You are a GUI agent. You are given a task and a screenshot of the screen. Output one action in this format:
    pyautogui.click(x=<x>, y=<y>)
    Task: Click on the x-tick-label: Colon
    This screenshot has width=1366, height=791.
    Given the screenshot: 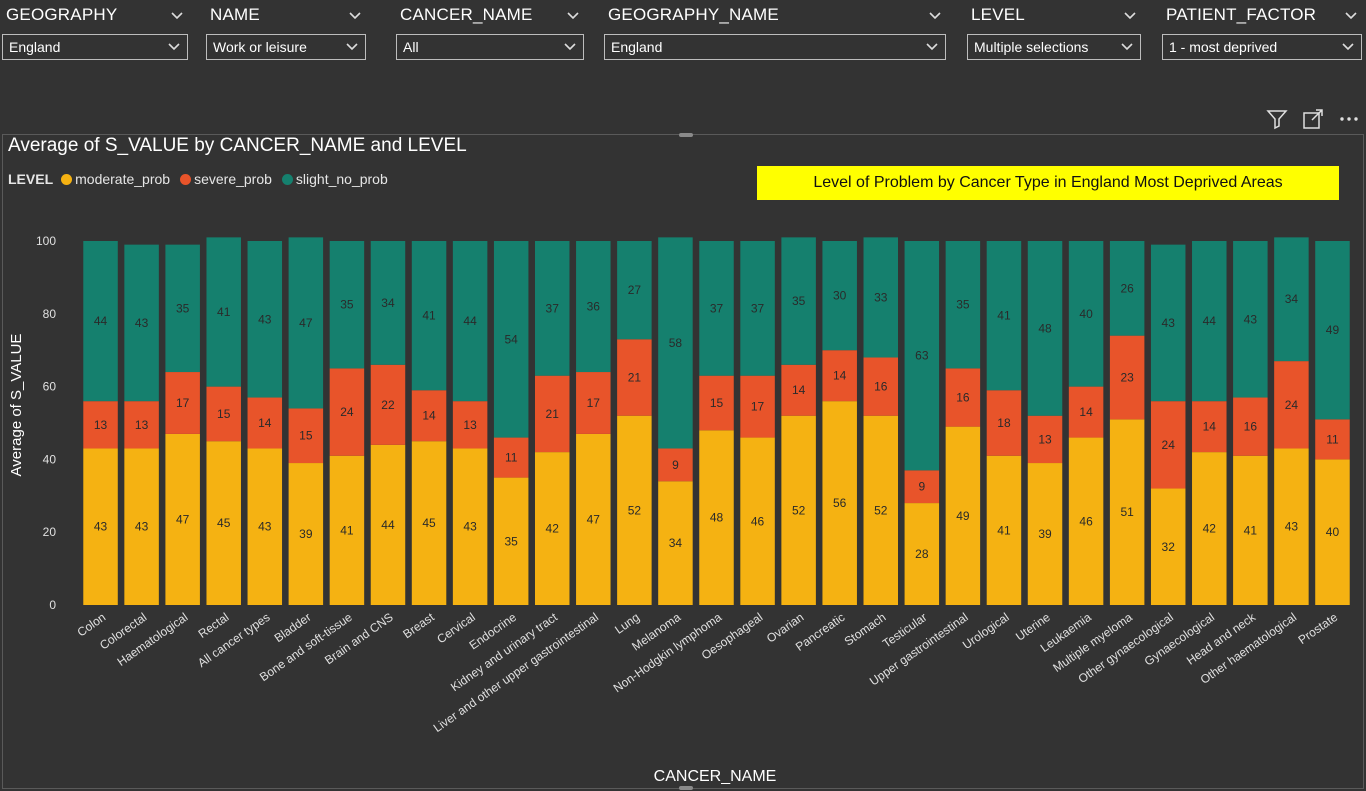 What is the action you would take?
    pyautogui.click(x=92, y=624)
    